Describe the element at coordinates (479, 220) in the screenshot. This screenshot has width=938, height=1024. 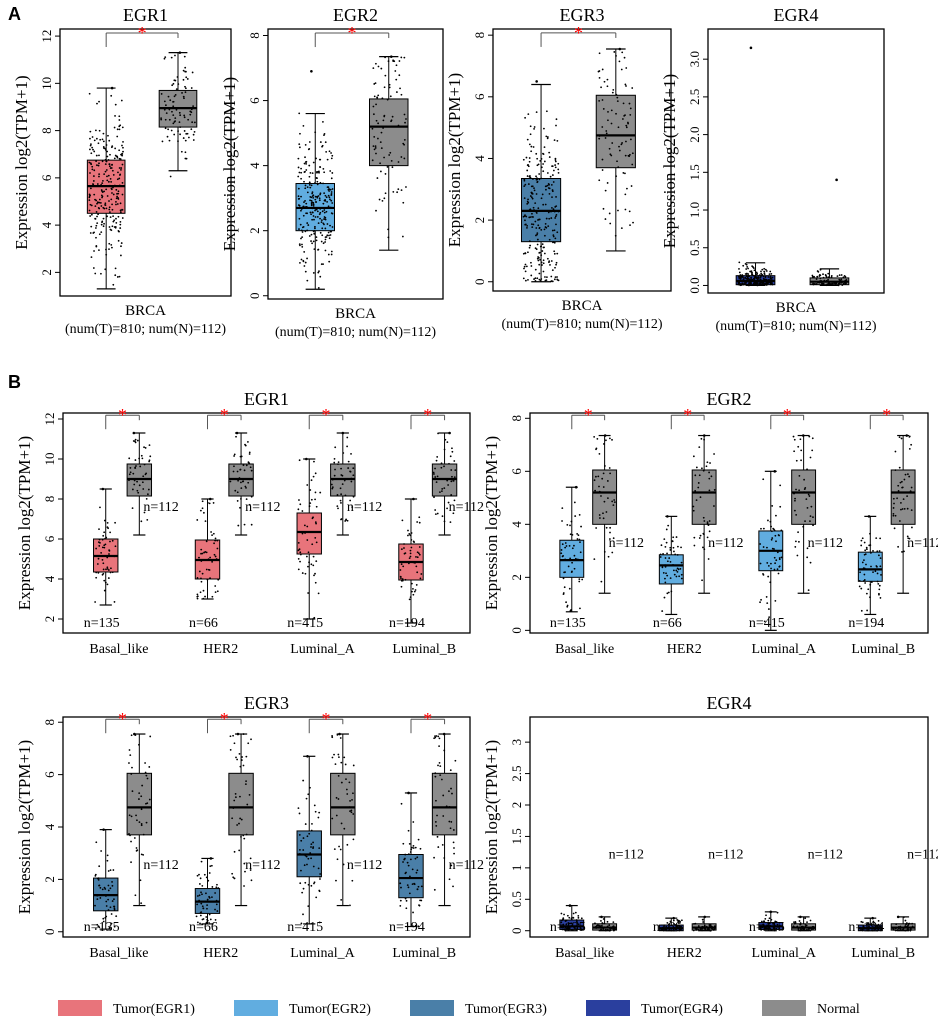
I see `y-tick-label: 2` at that location.